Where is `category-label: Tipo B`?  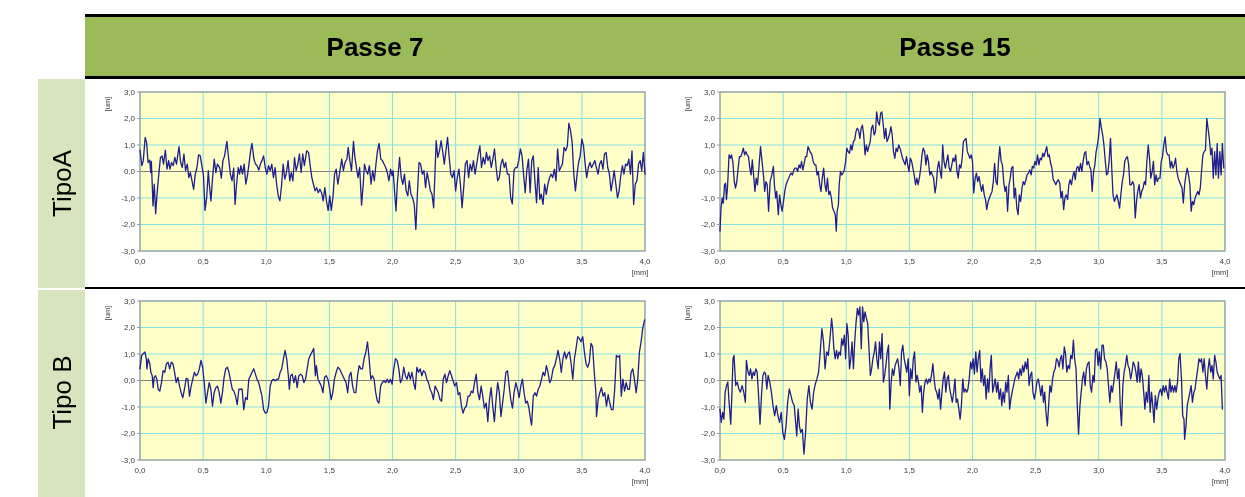
category-label: Tipo B is located at coordinates (61, 392).